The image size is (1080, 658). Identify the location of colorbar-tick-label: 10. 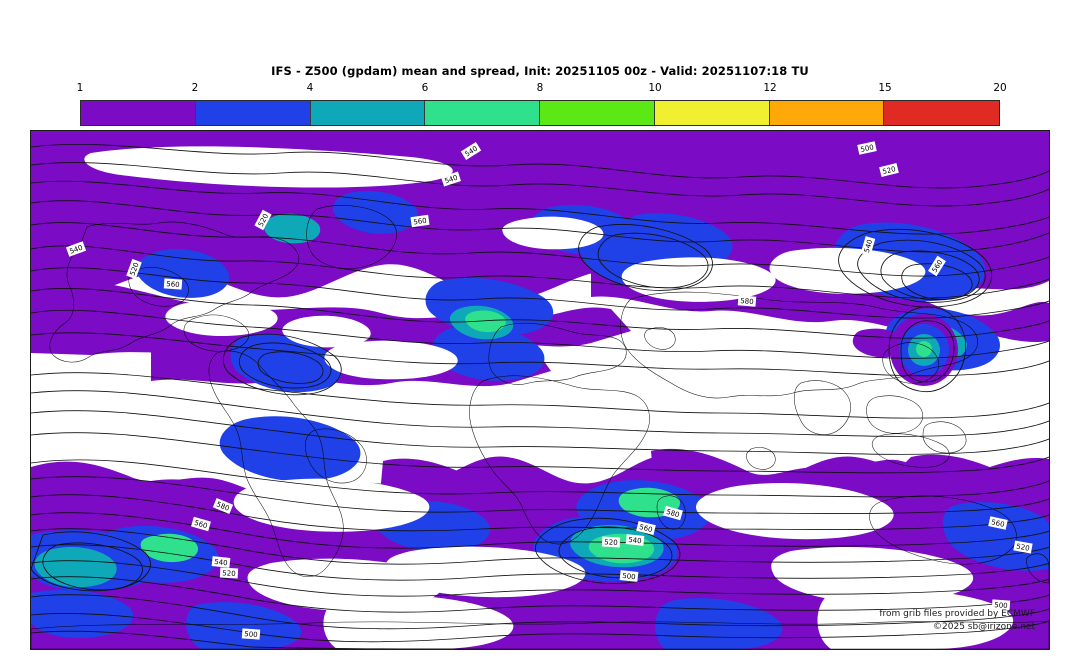
(655, 88).